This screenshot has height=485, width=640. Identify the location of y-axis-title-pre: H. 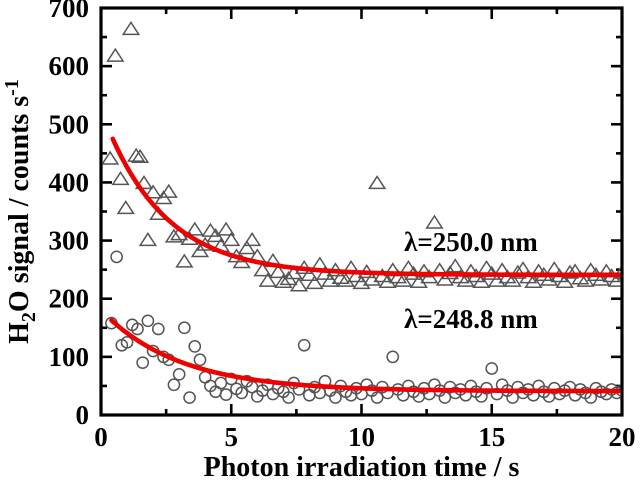
(19, 333).